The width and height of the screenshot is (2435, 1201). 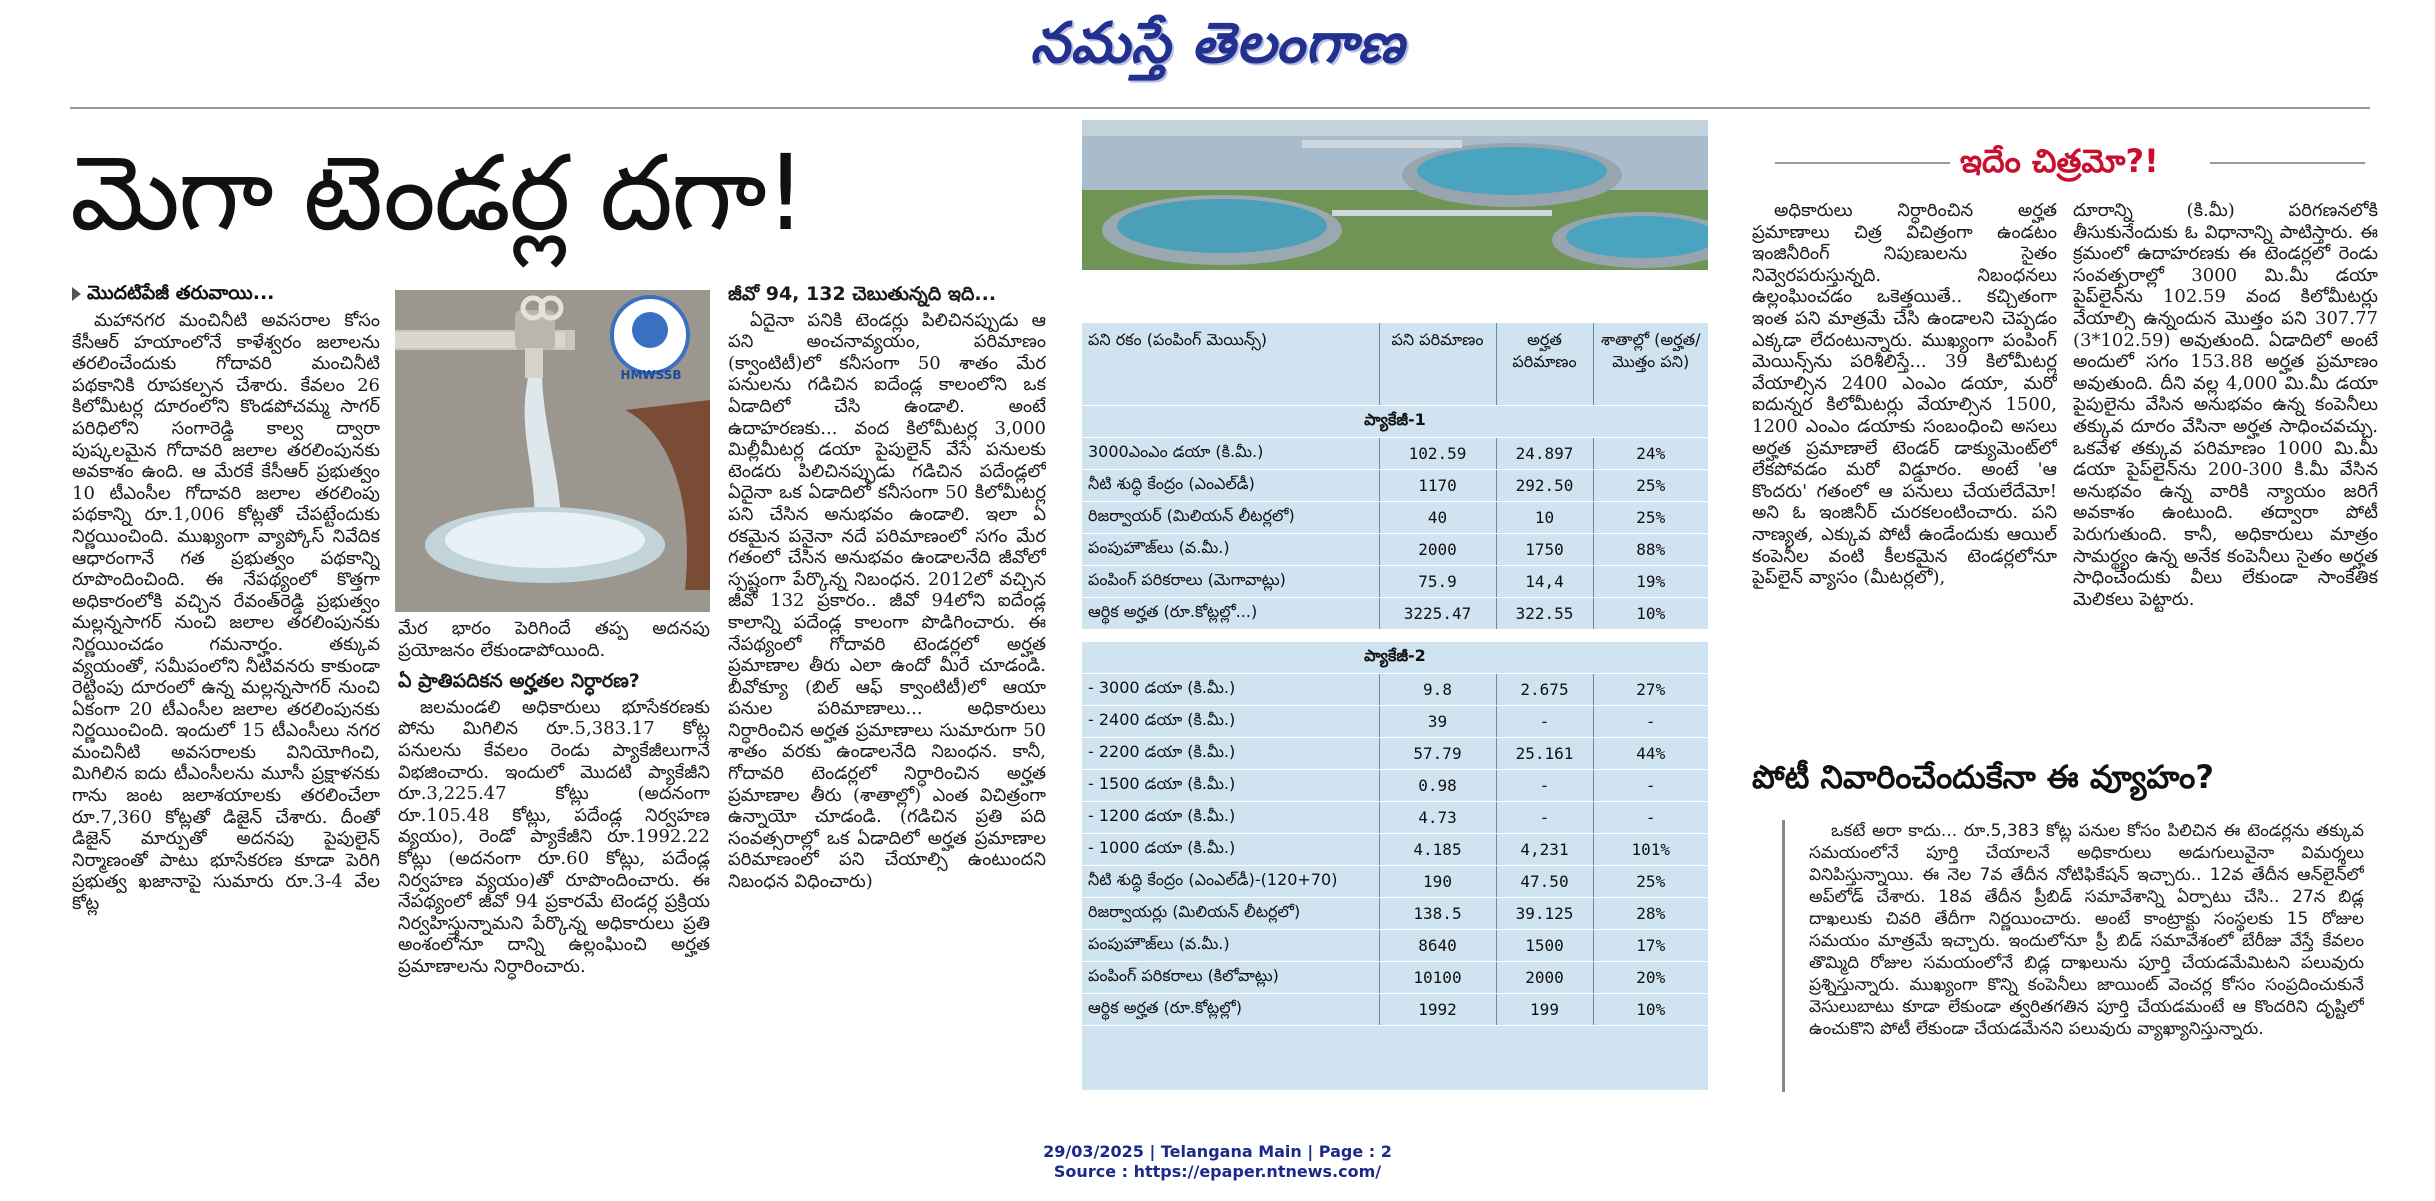 I want to click on cell-qualification-quantity: 24.897, so click(x=1545, y=453).